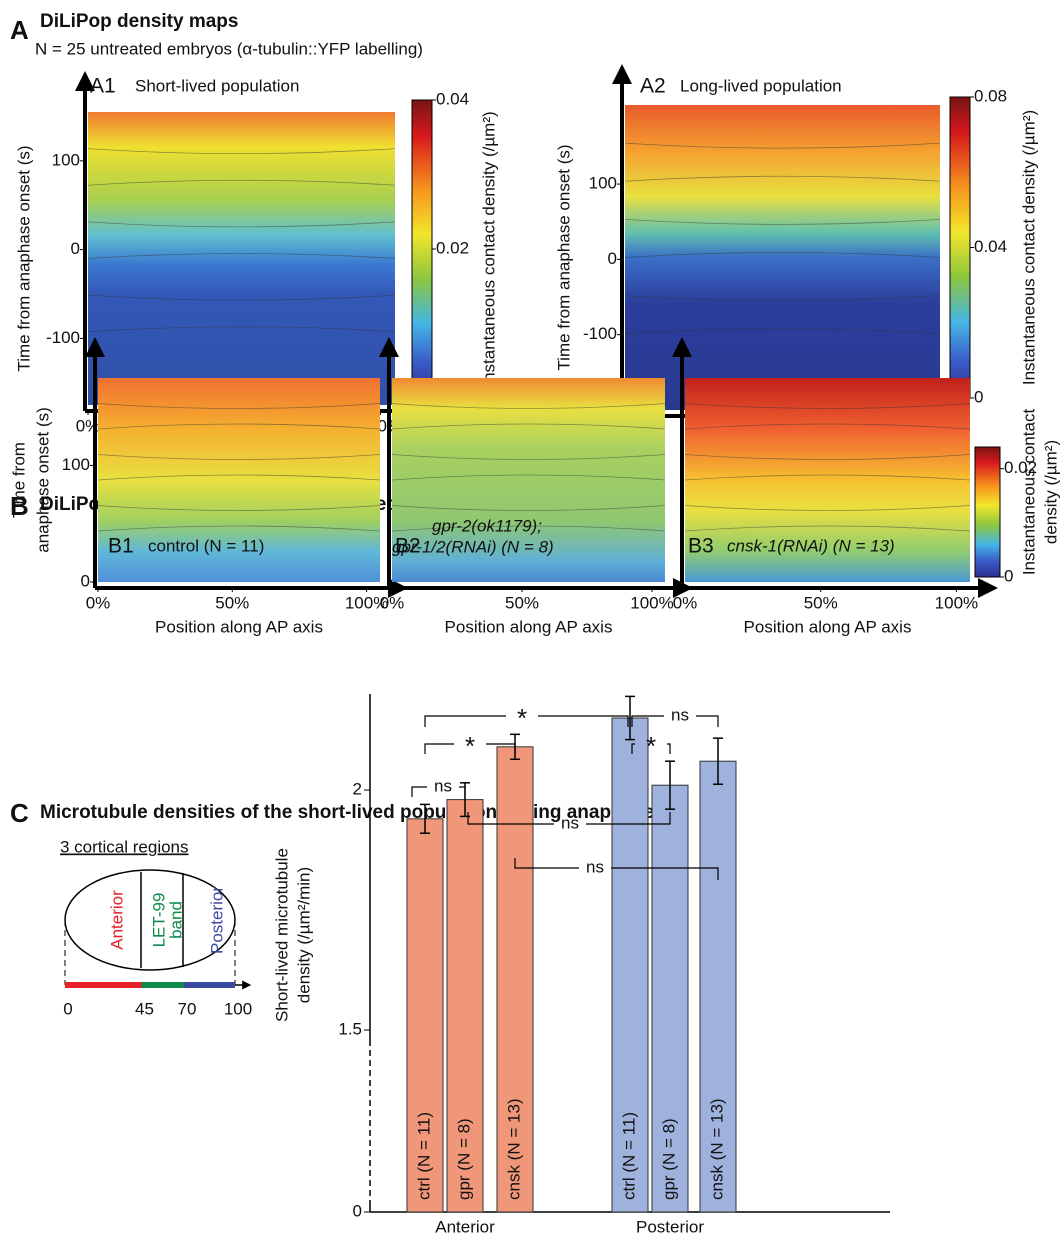  Describe the element at coordinates (303, 935) in the screenshot. I see `y-axis-label: density (/µm²/min)` at that location.